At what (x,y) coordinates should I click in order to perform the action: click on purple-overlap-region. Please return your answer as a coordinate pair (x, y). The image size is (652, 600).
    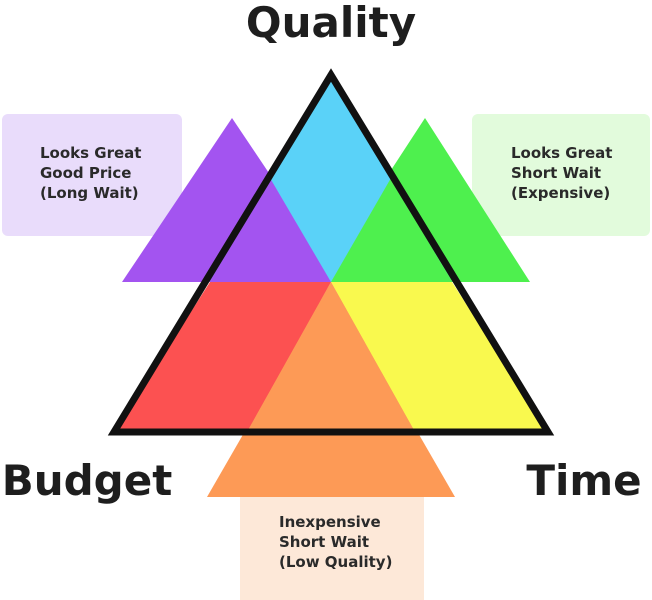
    Looking at the image, I should click on (270, 230).